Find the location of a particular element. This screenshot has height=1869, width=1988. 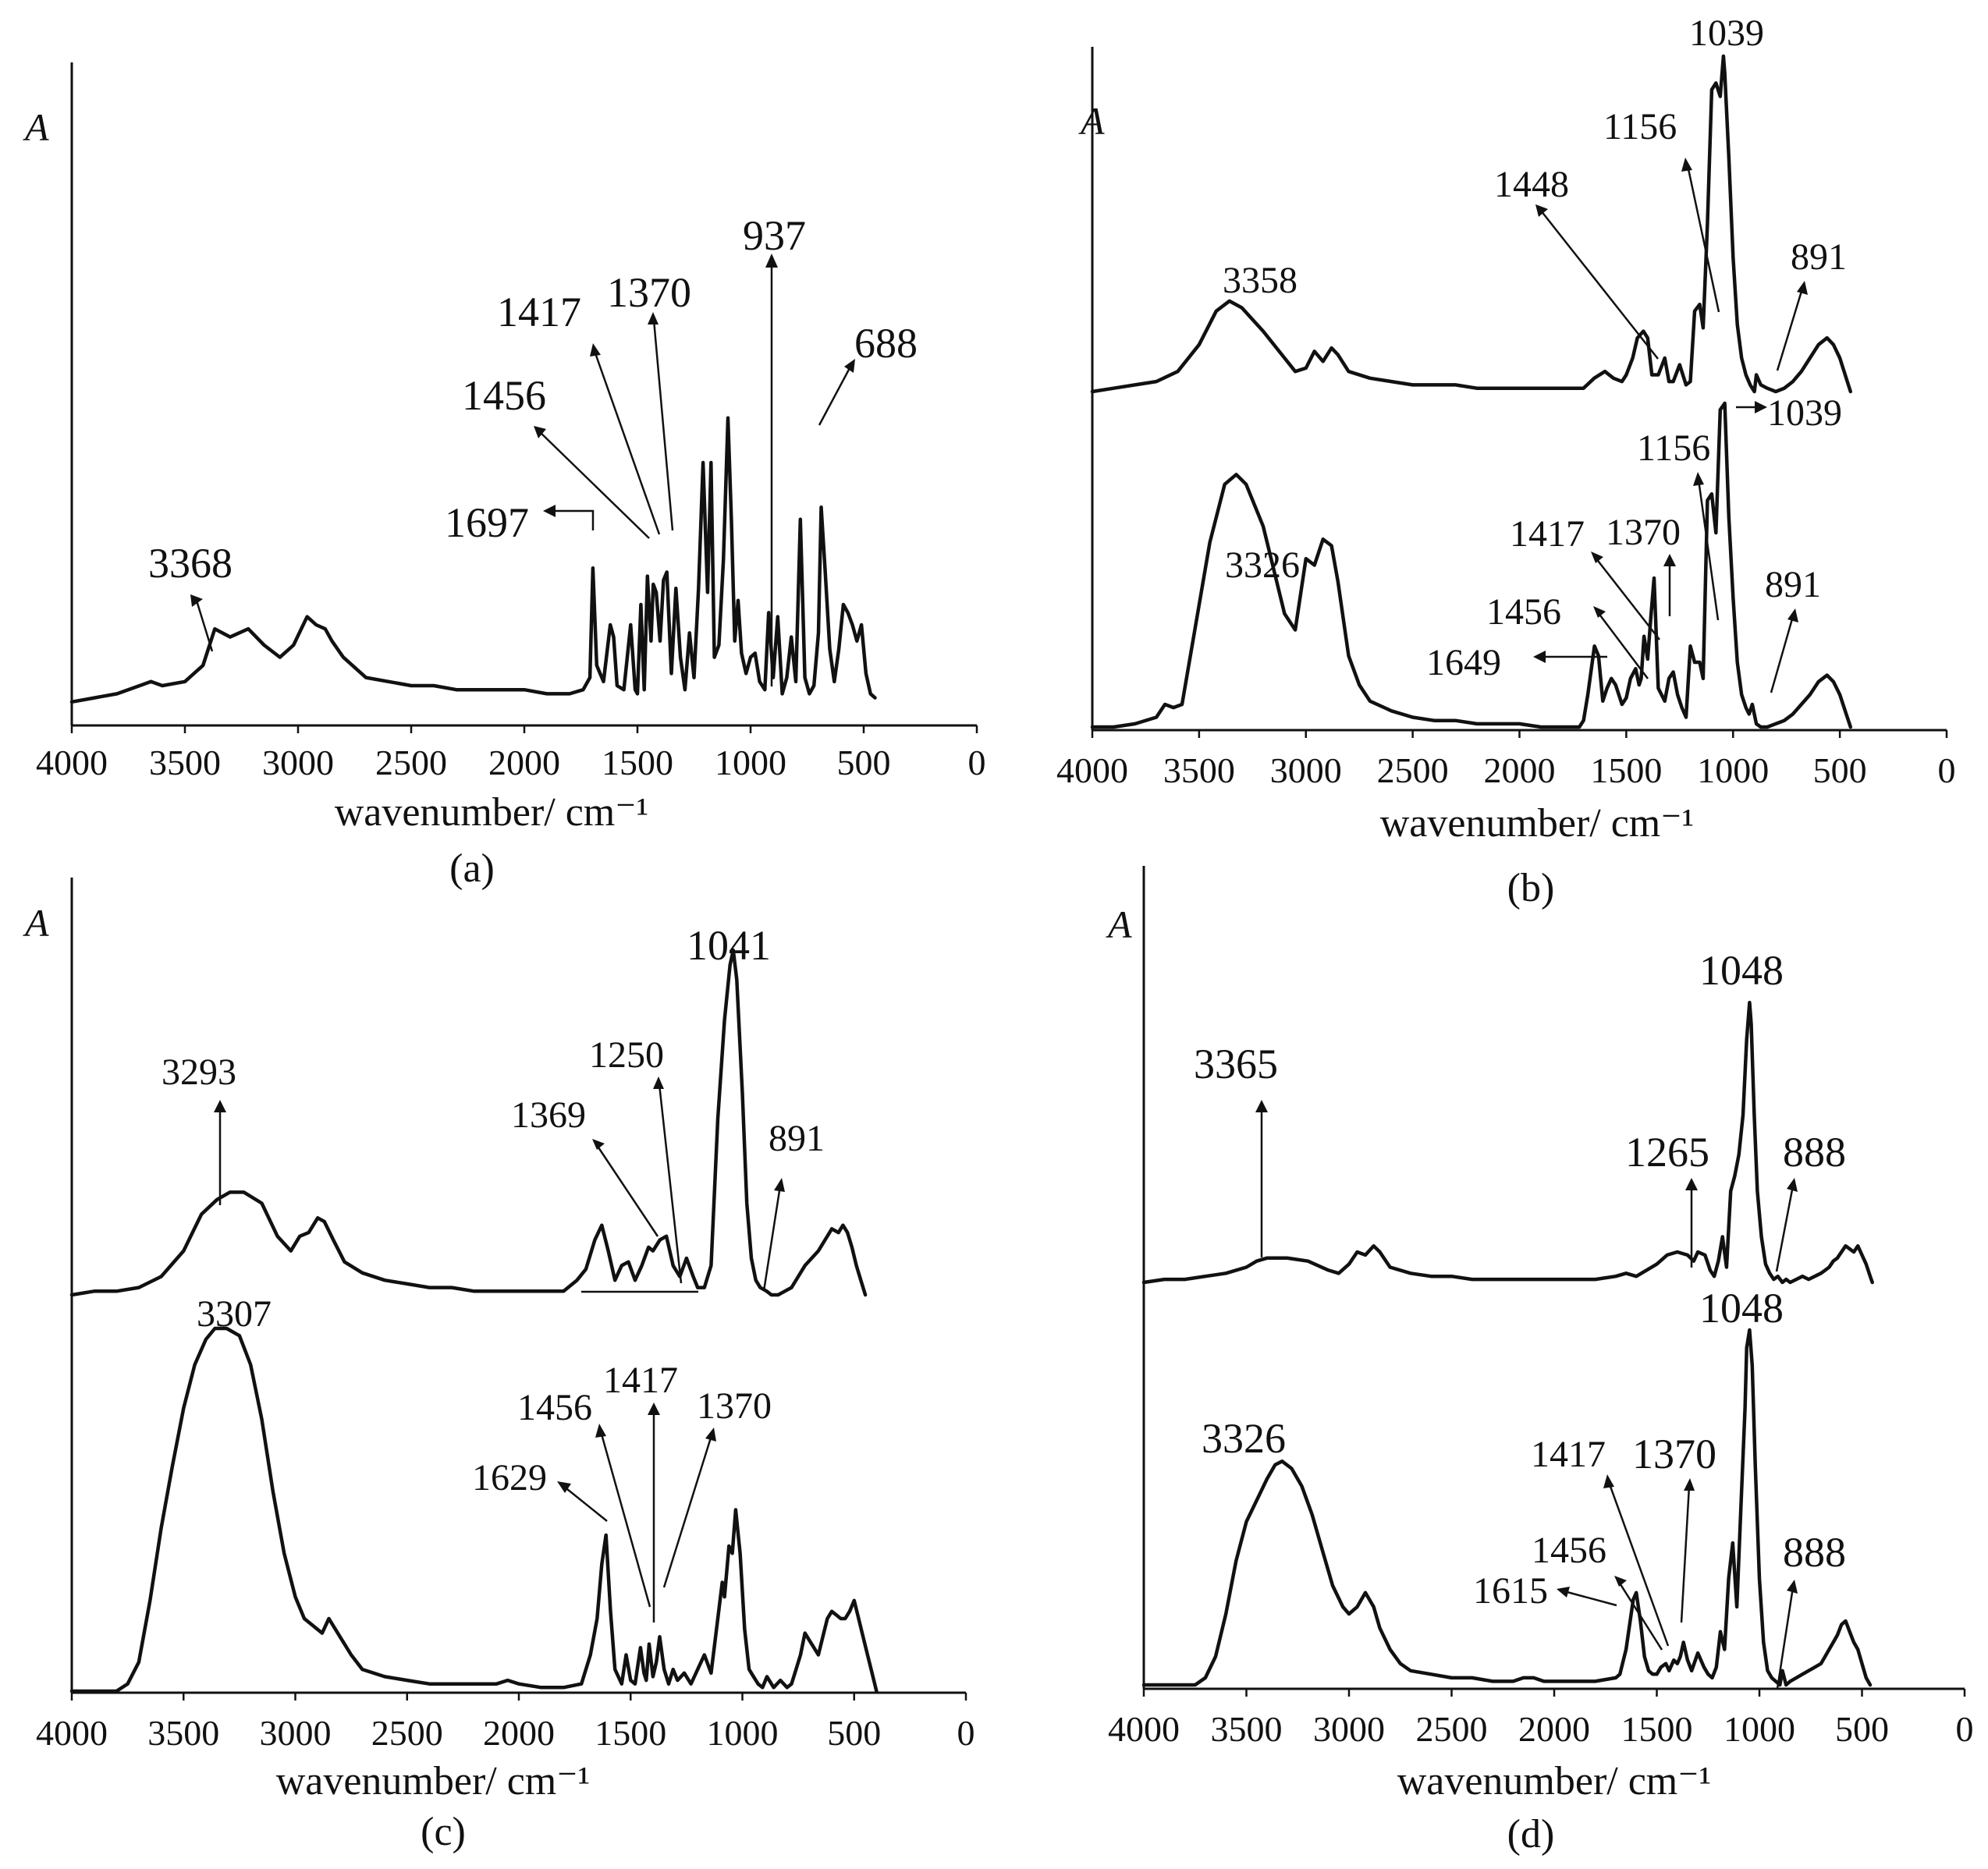

x-tick-label-d-1: 3500 is located at coordinates (1247, 1729).